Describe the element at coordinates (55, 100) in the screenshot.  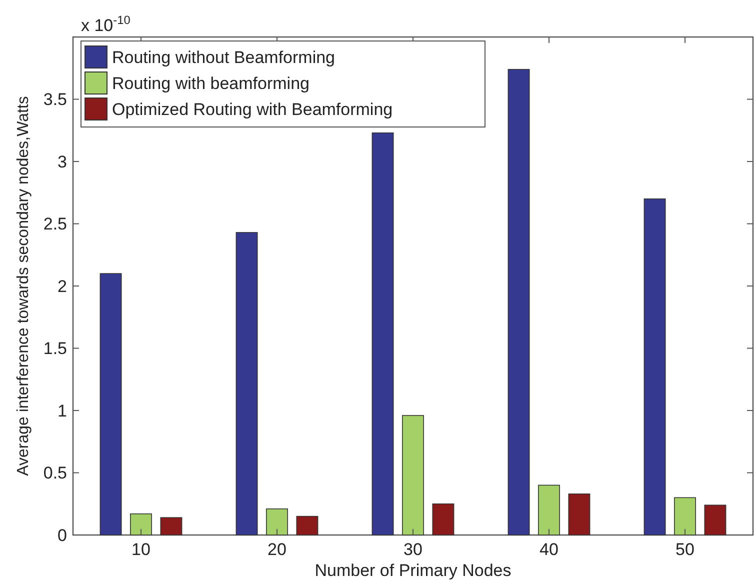
I see `y-tick-label: 3.5` at that location.